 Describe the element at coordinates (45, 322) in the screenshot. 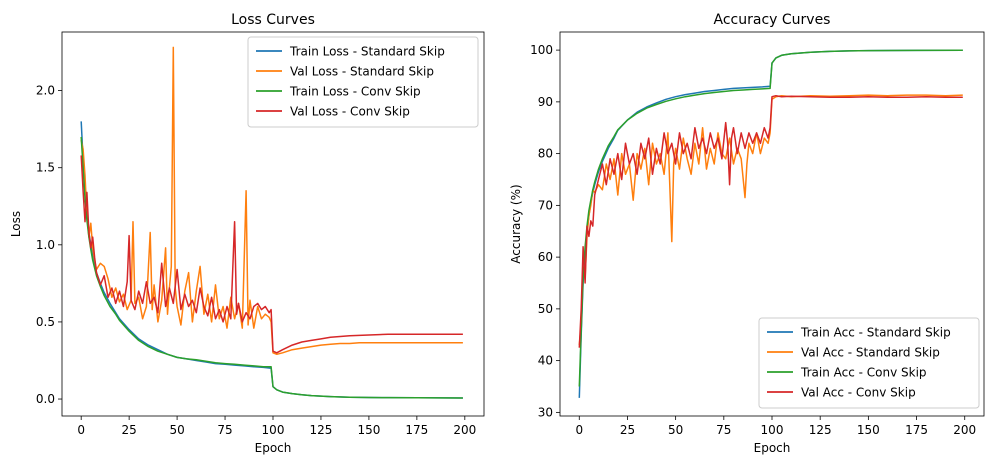

I see `y-tick-label: 0.5` at that location.